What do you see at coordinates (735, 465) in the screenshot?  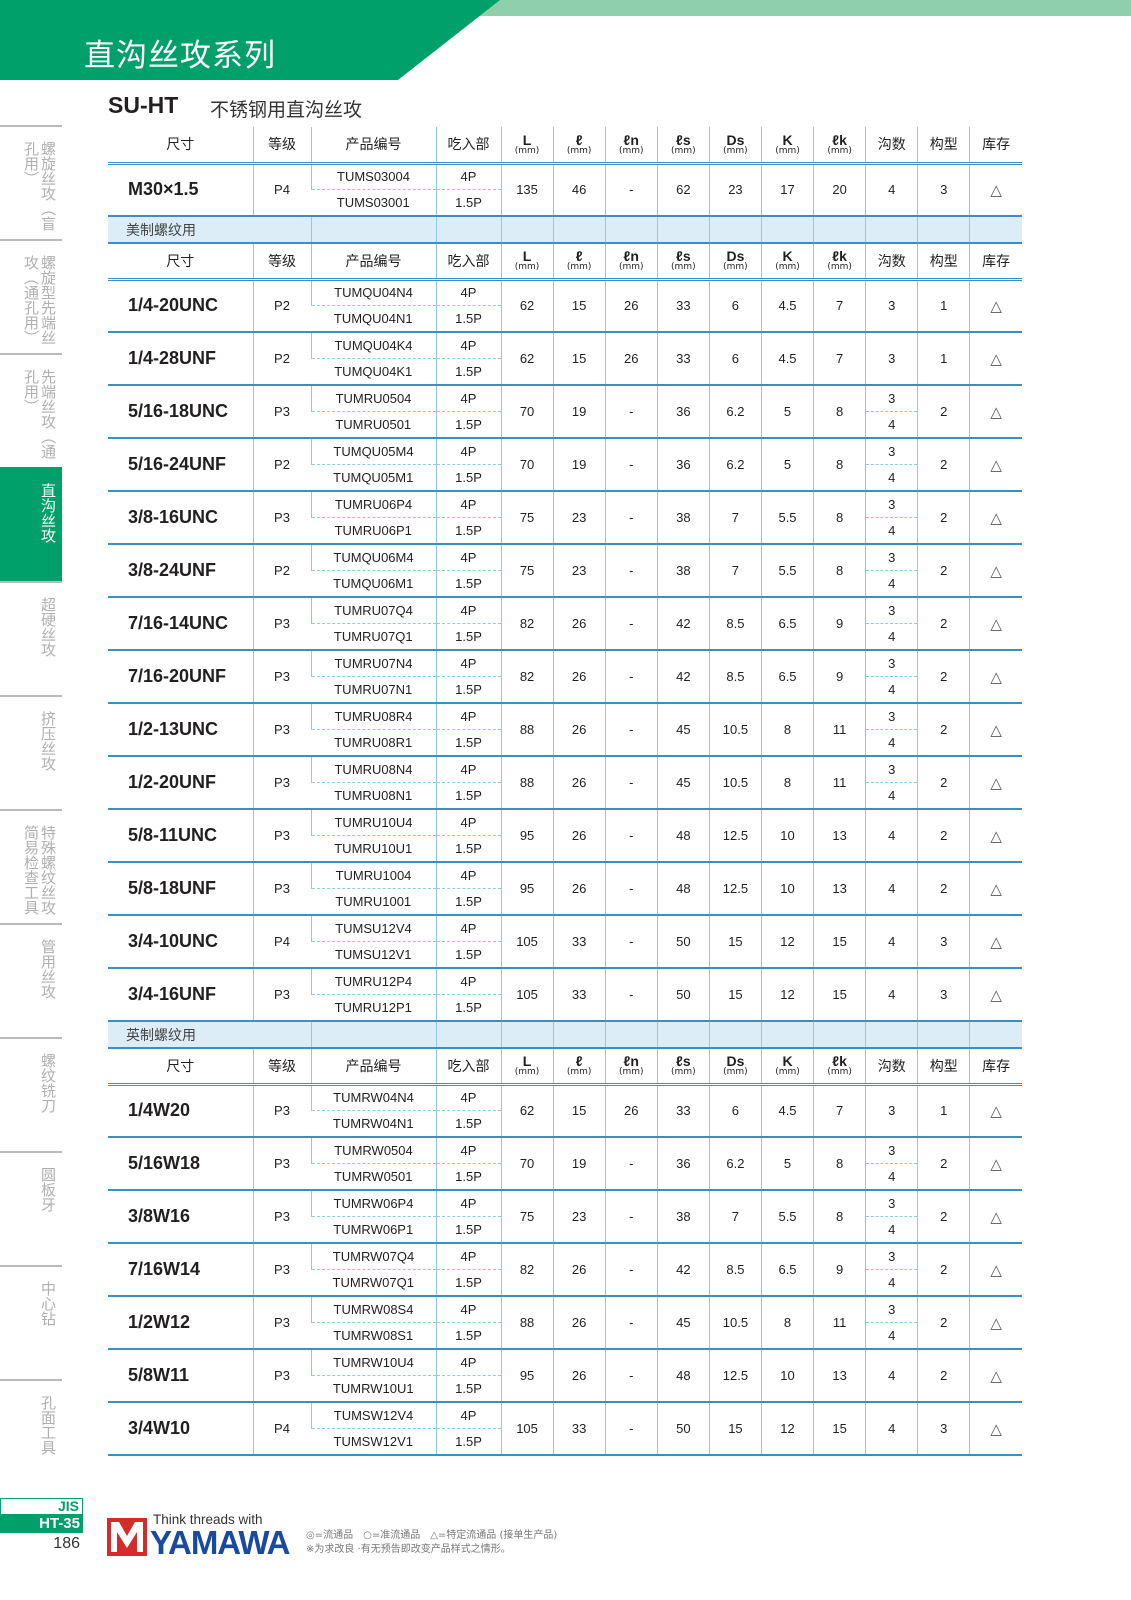 I see `dim-Ds: 6.2` at bounding box center [735, 465].